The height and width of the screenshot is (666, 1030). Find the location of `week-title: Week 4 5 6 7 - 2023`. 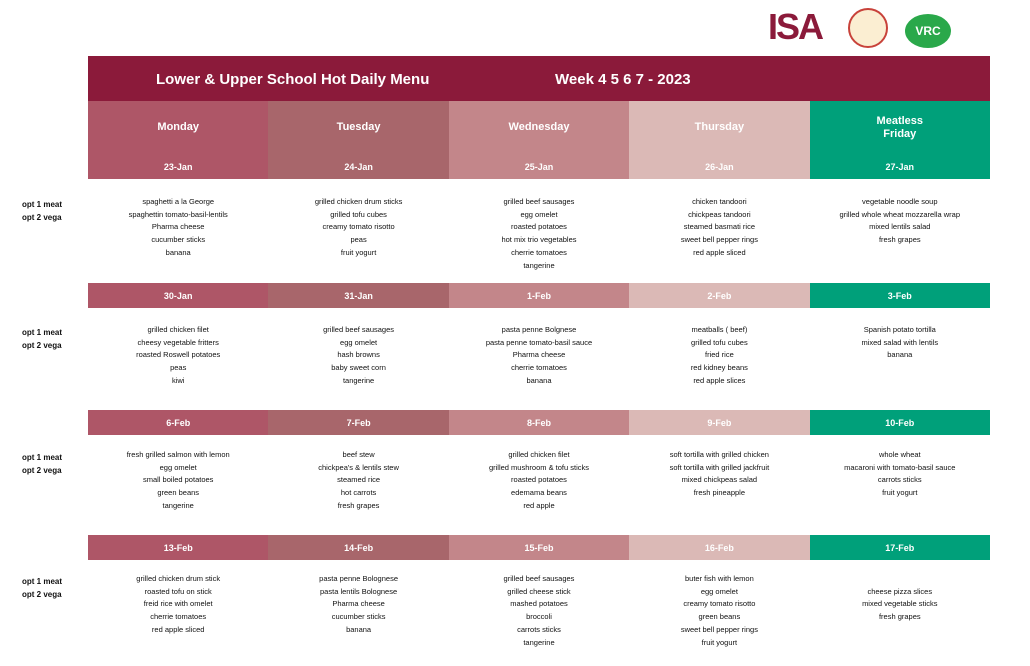

week-title: Week 4 5 6 7 - 2023 is located at coordinates (623, 79).